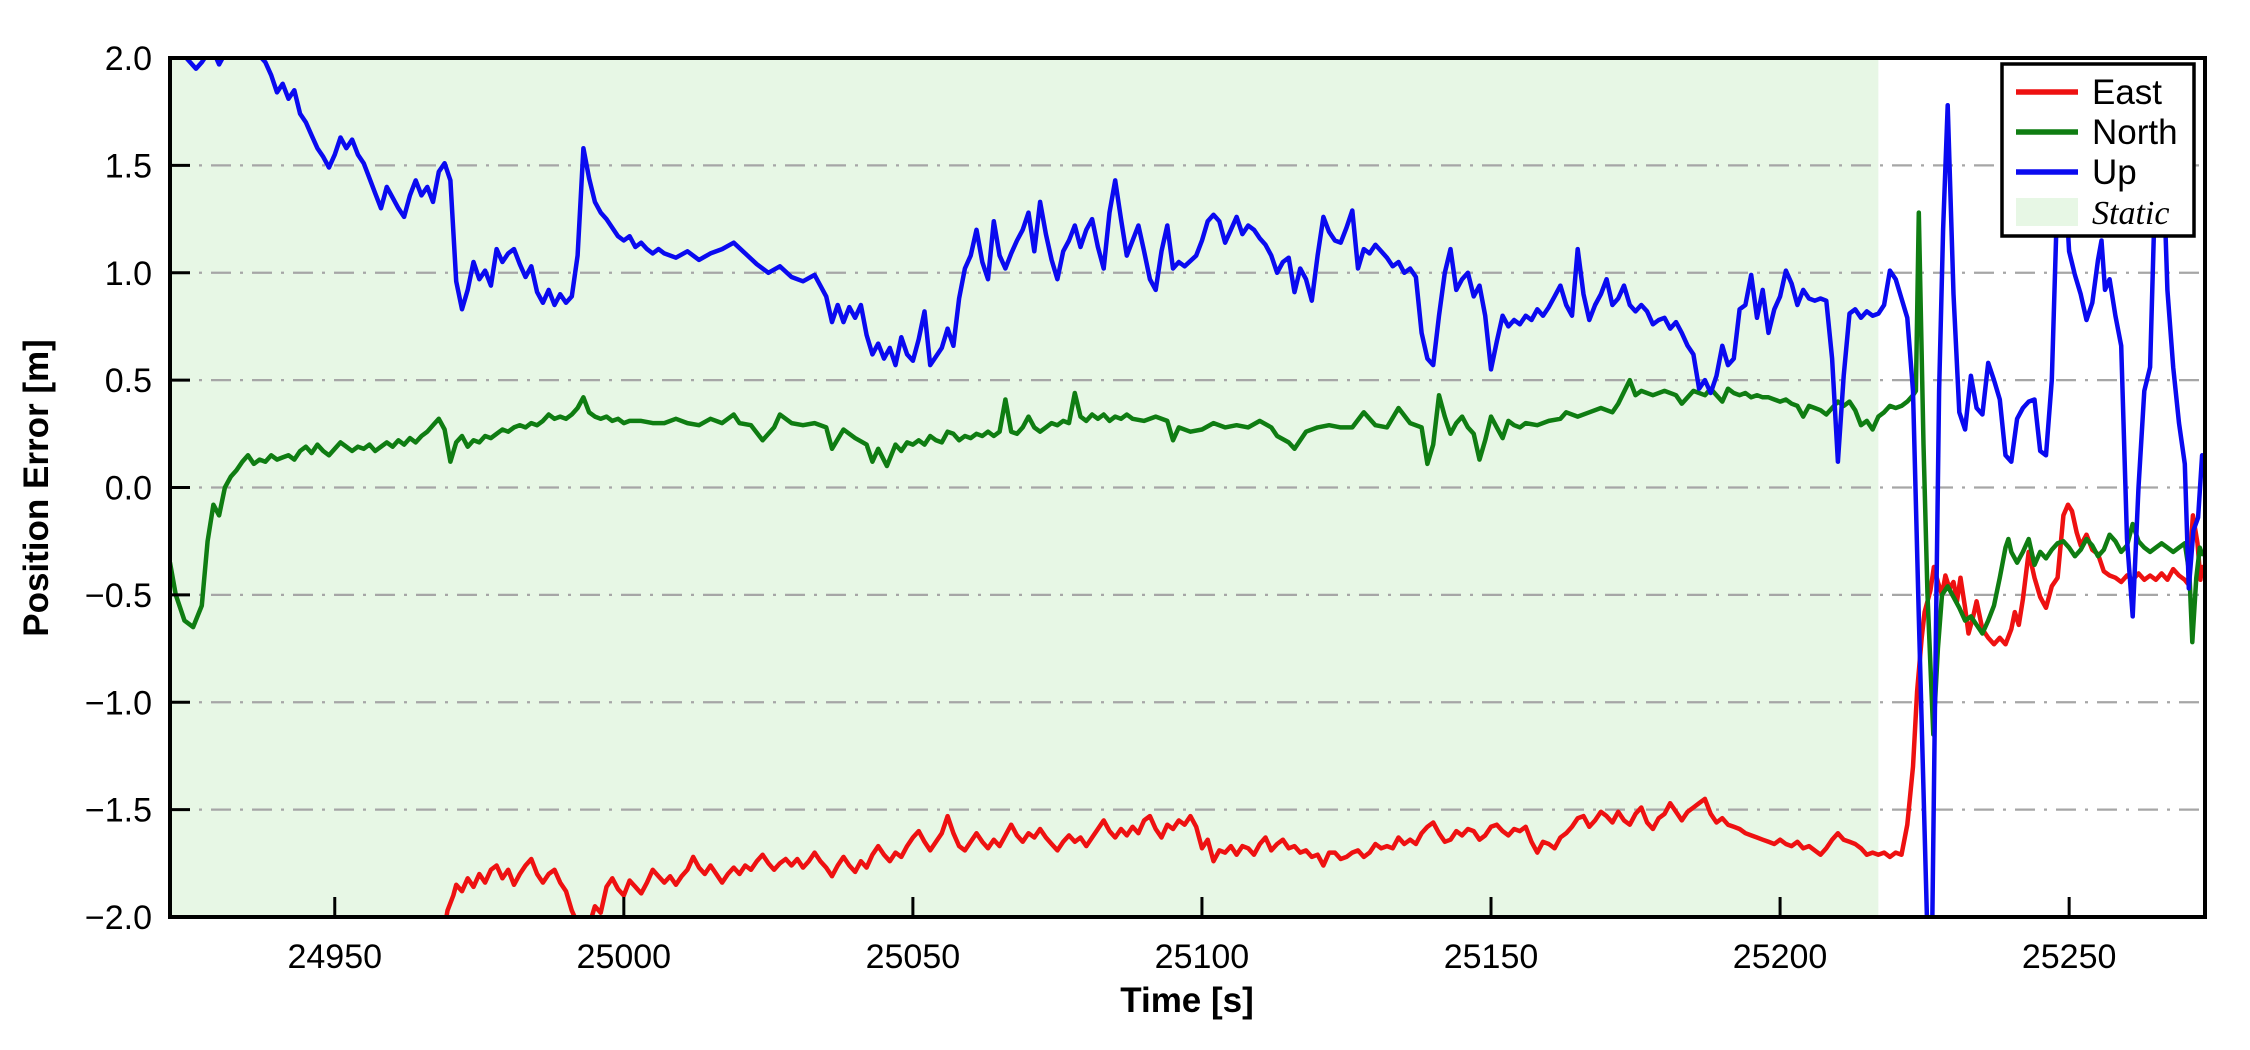  Describe the element at coordinates (2069, 957) in the screenshot. I see `x-tick-label: 25250` at that location.